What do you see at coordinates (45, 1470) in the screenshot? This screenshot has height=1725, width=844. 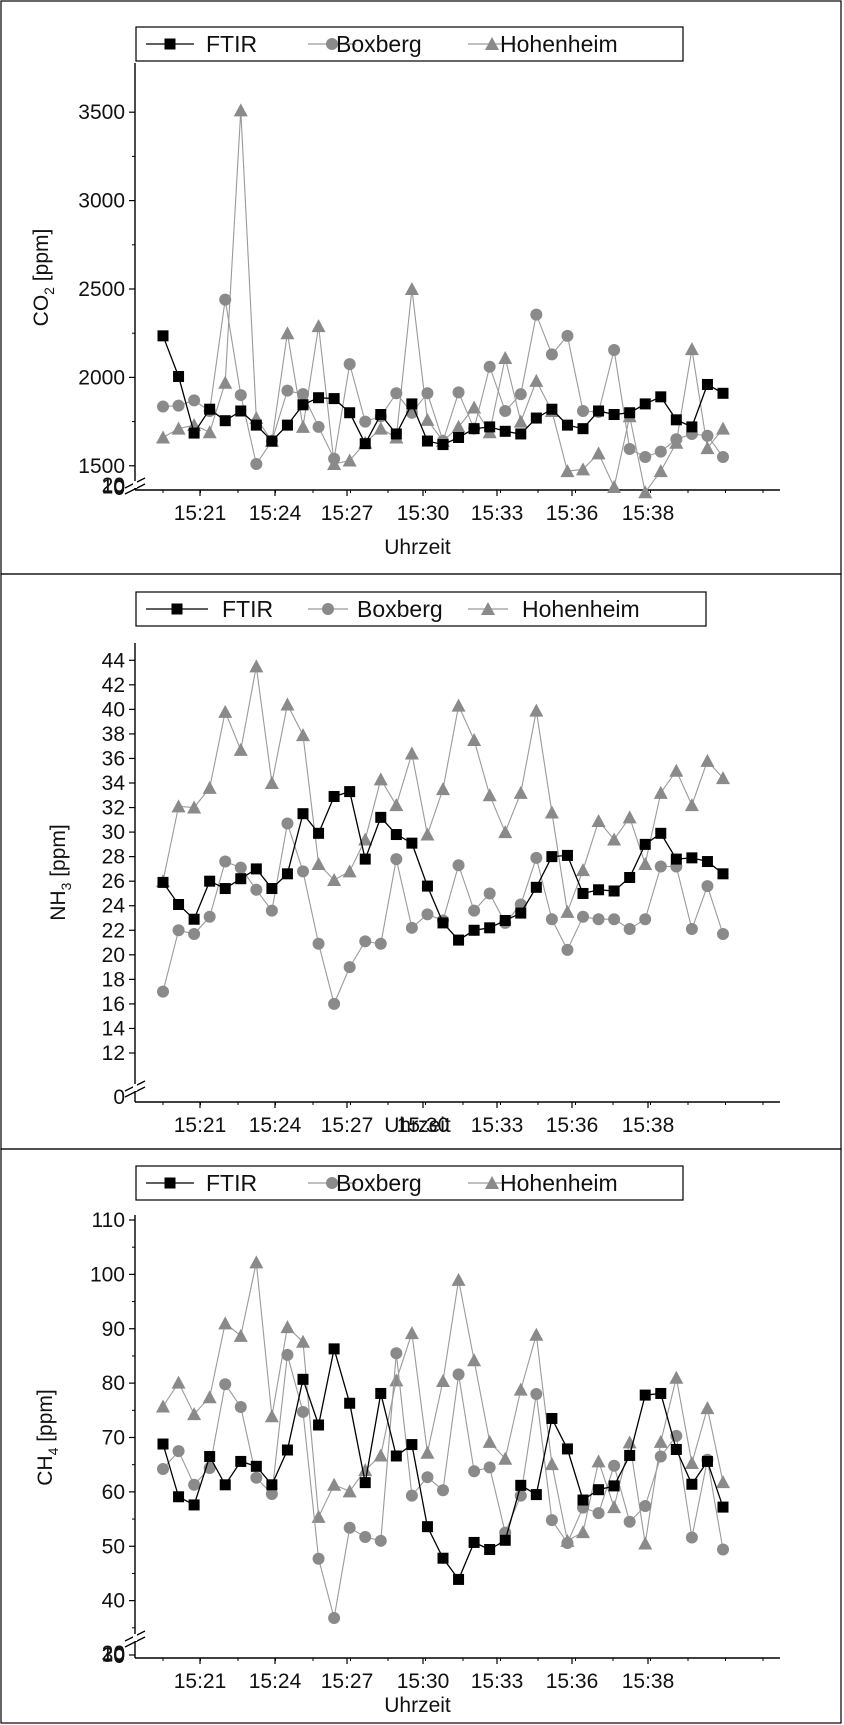 I see `y-axis-label-main: CH` at bounding box center [45, 1470].